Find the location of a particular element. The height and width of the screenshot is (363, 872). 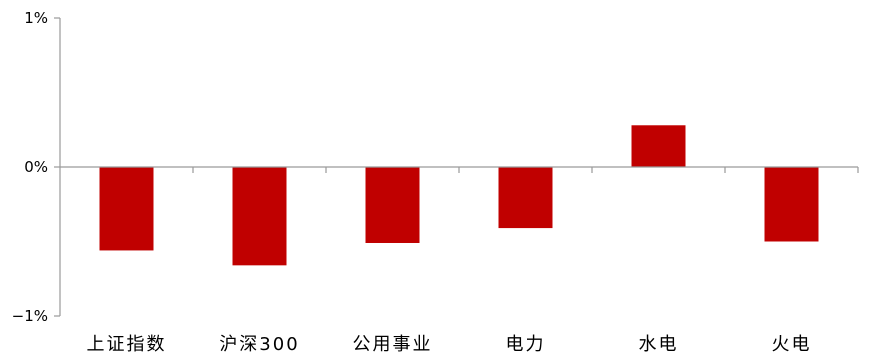

y-tick-label: 0% is located at coordinates (36, 167).